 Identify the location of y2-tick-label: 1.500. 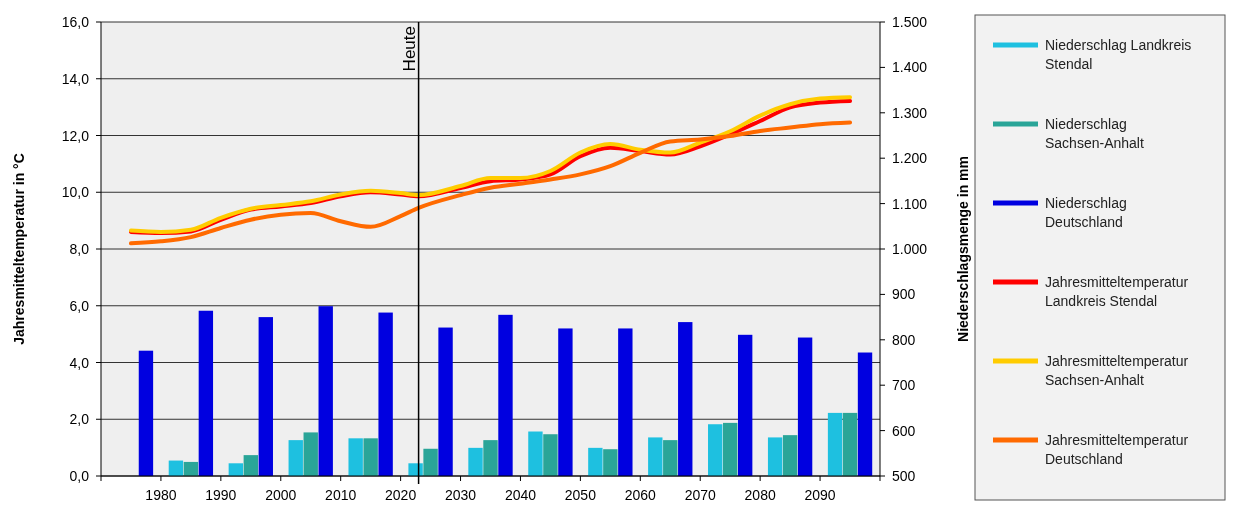
(910, 22).